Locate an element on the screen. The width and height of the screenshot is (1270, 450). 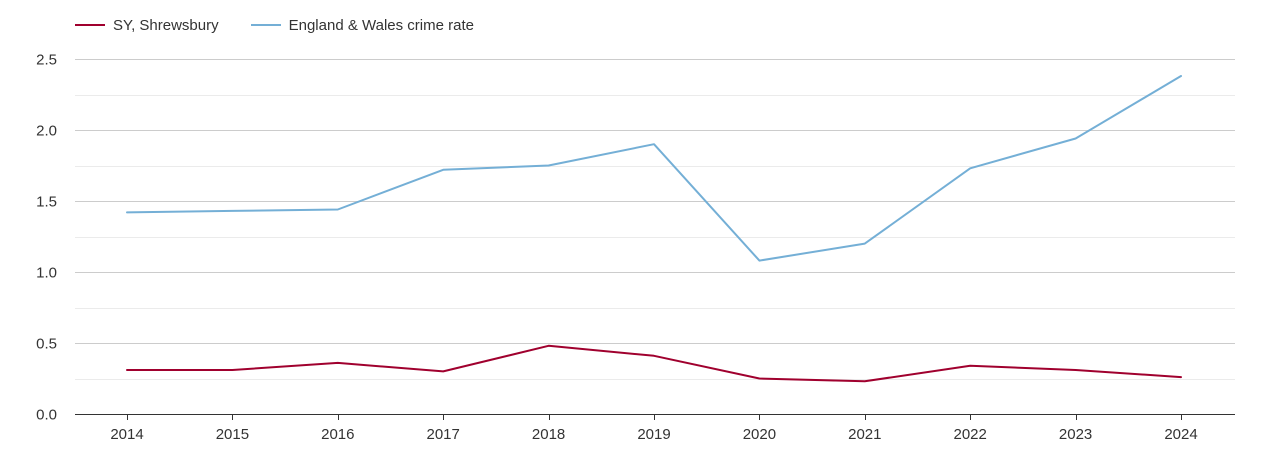
x-tick-label: 2023 is located at coordinates (1075, 434).